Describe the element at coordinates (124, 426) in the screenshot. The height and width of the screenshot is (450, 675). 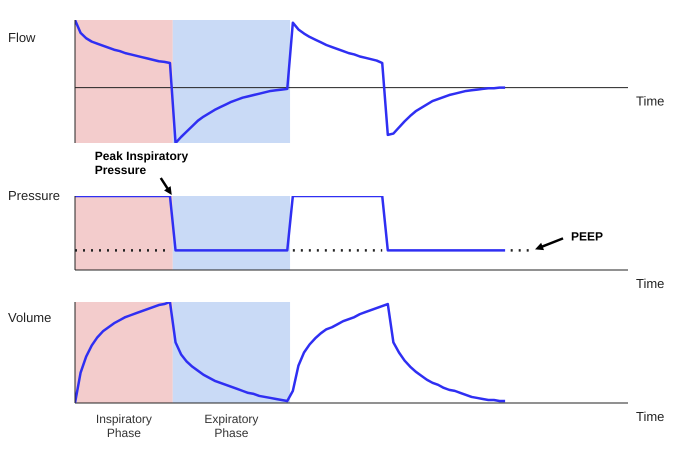
I see `text: Inspiratory Phase` at that location.